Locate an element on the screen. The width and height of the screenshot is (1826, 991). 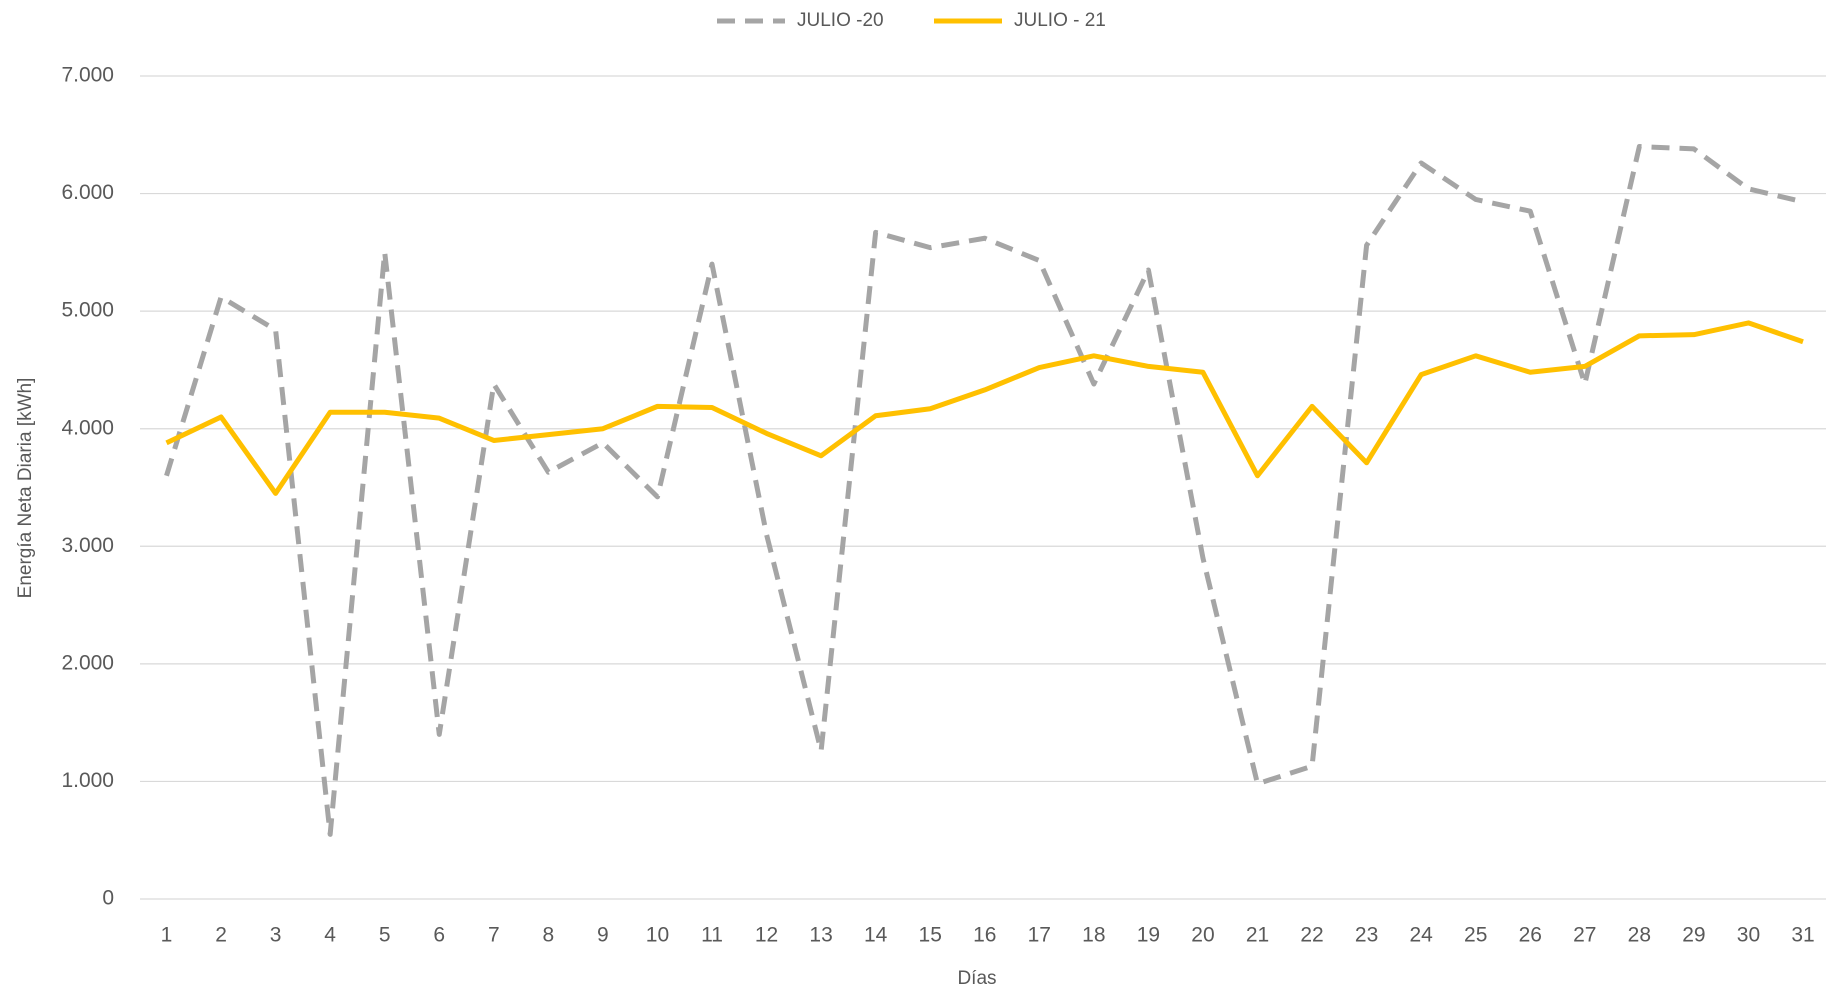
x-tick-label: 26 is located at coordinates (1530, 935).